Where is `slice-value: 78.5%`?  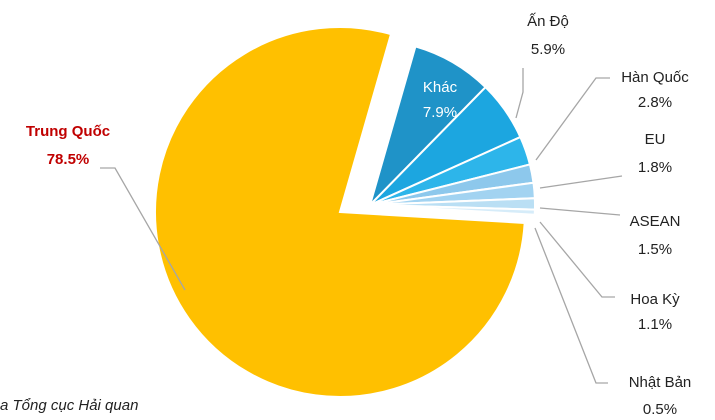 slice-value: 78.5% is located at coordinates (68, 159).